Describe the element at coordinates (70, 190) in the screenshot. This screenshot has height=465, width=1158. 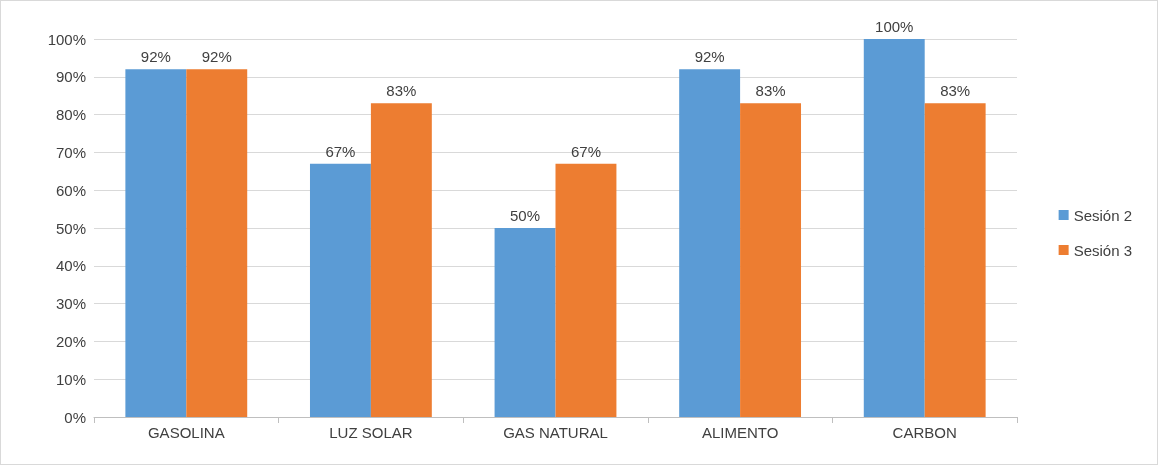
I see `y-tick-label: 60%` at that location.